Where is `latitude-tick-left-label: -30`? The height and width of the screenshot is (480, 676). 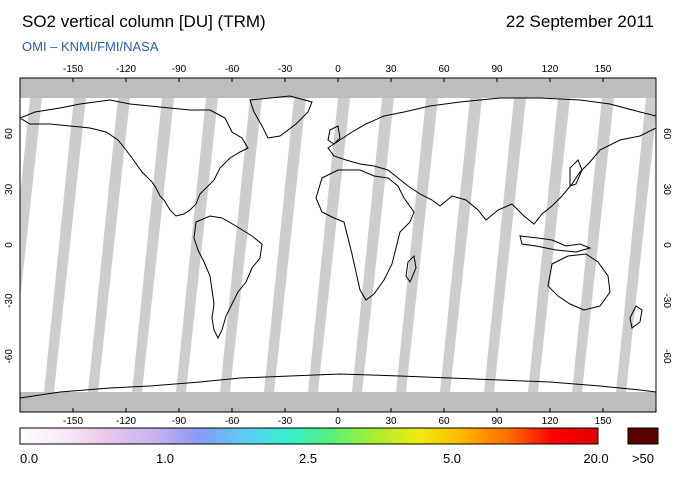 latitude-tick-left-label: -30 is located at coordinates (9, 300).